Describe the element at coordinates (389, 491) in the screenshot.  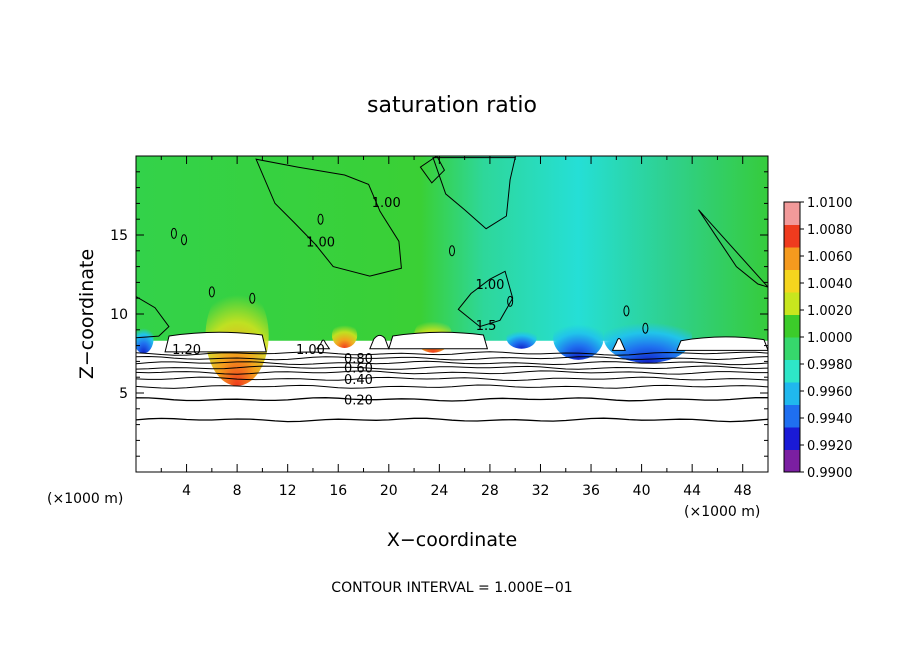
I see `x-tick-label: 20` at that location.